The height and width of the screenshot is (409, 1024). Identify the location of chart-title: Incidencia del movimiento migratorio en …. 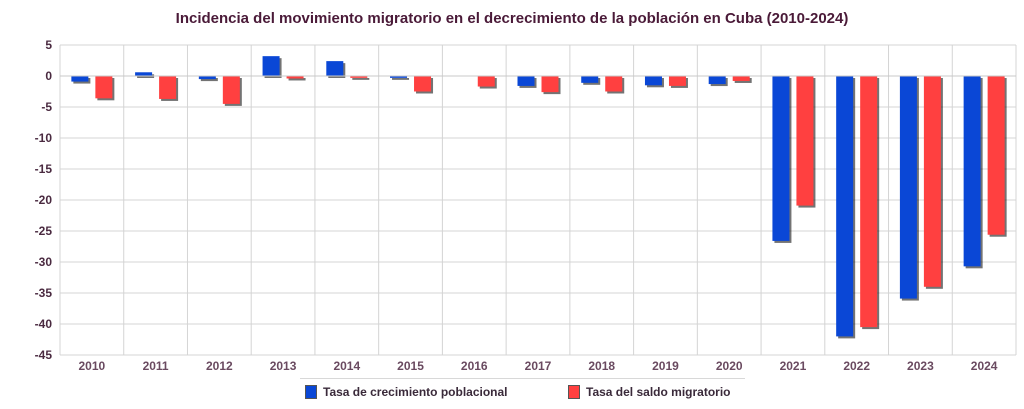
(512, 18).